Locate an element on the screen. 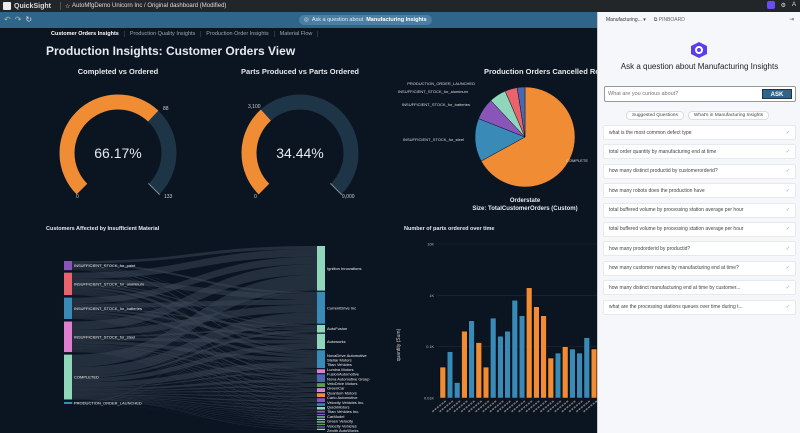 Image resolution: width=800 pixels, height=433 pixels. topic-select: Manufacturing... ▾ is located at coordinates (626, 20).